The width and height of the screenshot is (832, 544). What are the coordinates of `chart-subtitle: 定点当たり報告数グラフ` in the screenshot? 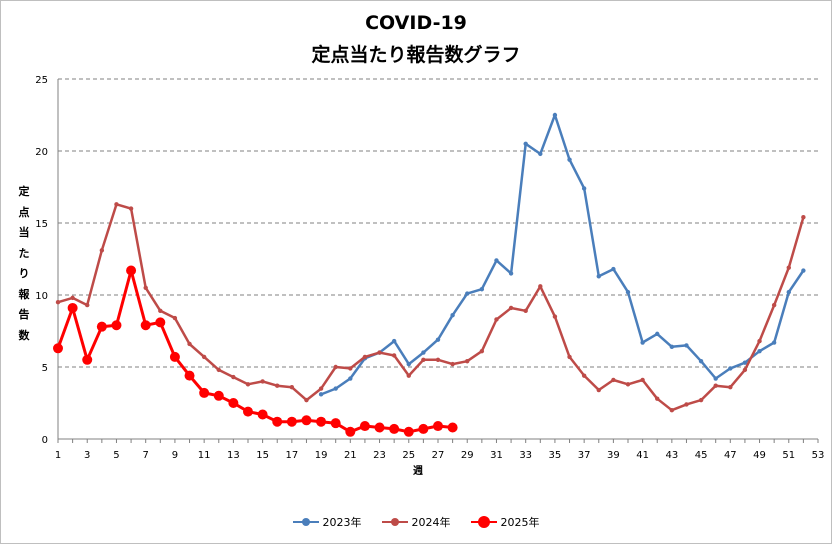 It's located at (416, 55).